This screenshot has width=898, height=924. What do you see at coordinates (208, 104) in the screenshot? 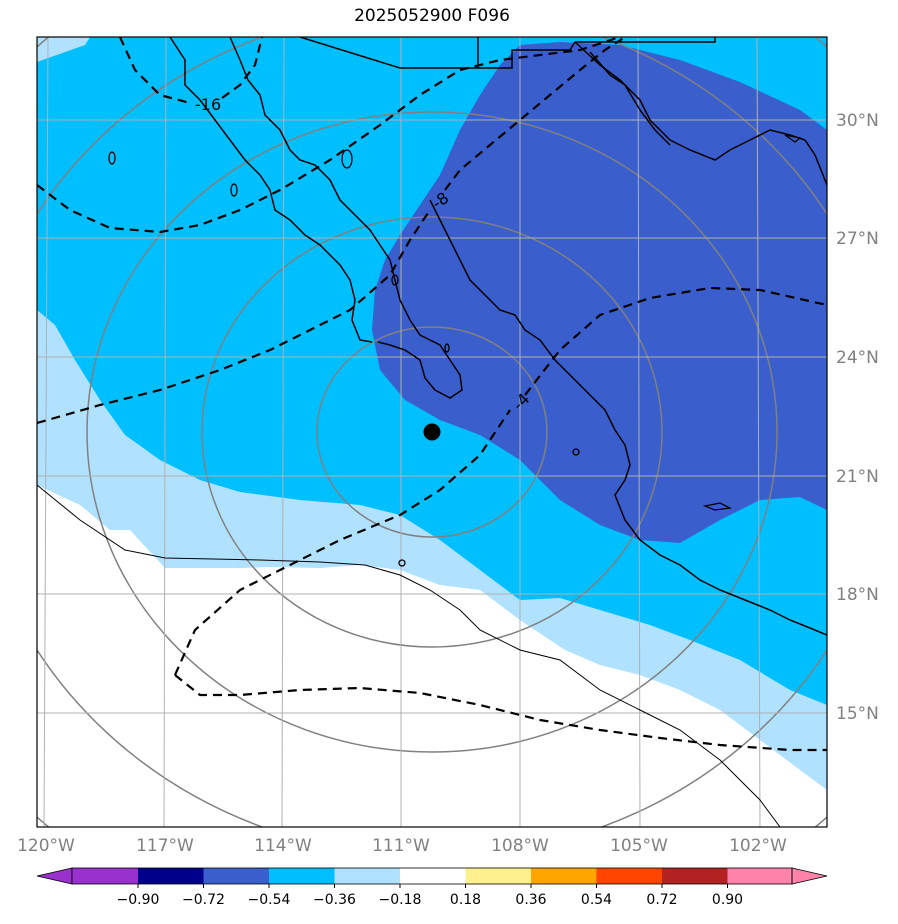
I see `contour-label-neg16: -16` at bounding box center [208, 104].